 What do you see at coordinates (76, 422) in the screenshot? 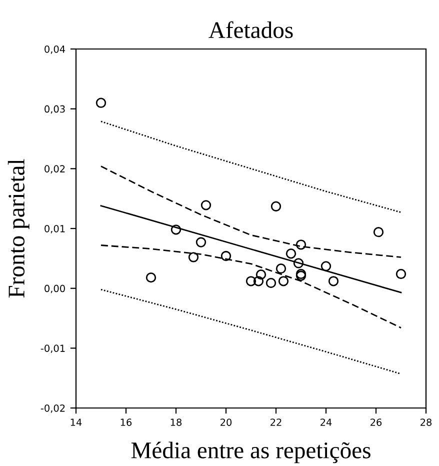
I see `x-tick-label: 14` at bounding box center [76, 422].